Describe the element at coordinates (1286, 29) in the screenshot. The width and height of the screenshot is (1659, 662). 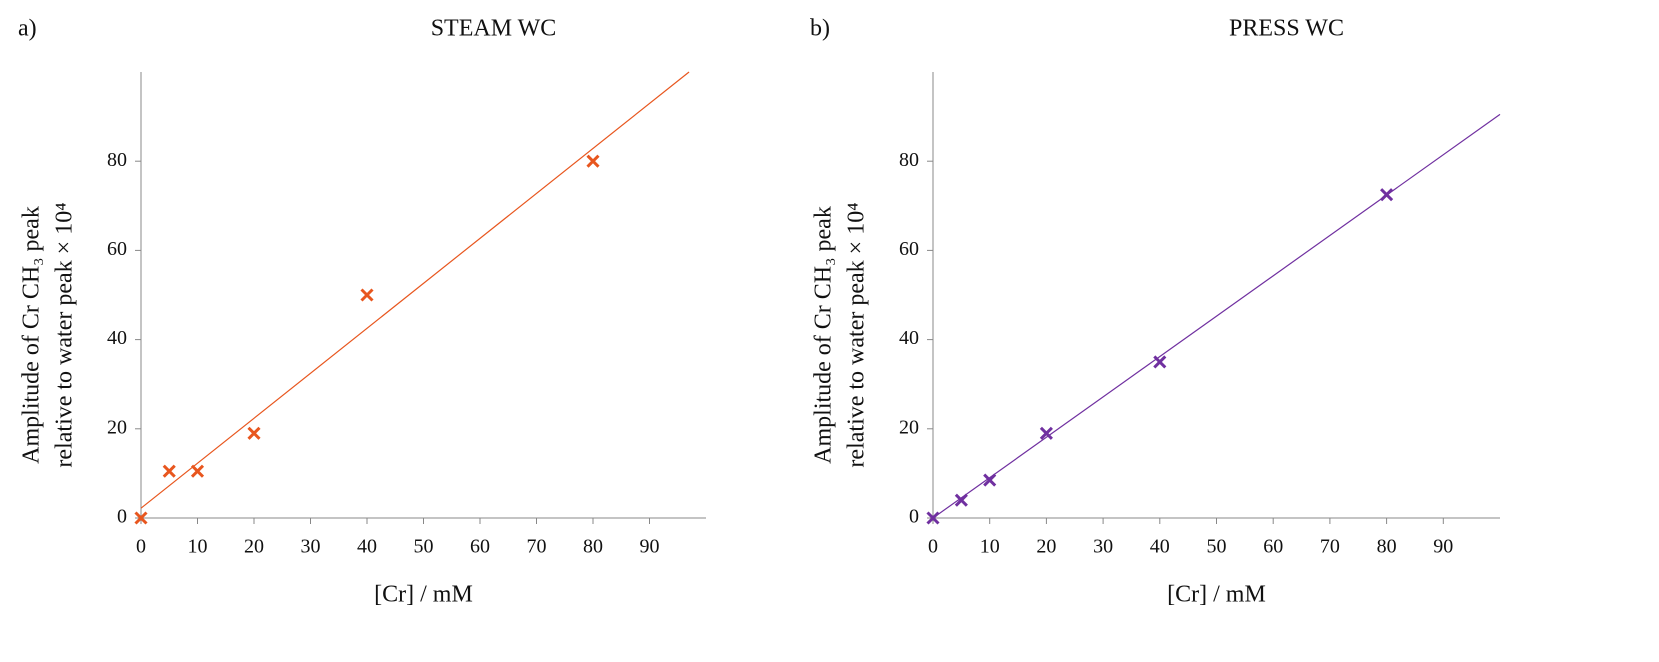
I see `chart-title: PRESS WC` at that location.